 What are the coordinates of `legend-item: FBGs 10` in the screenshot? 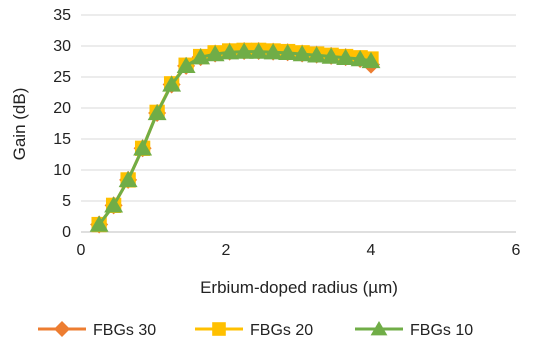 It's located at (414, 330).